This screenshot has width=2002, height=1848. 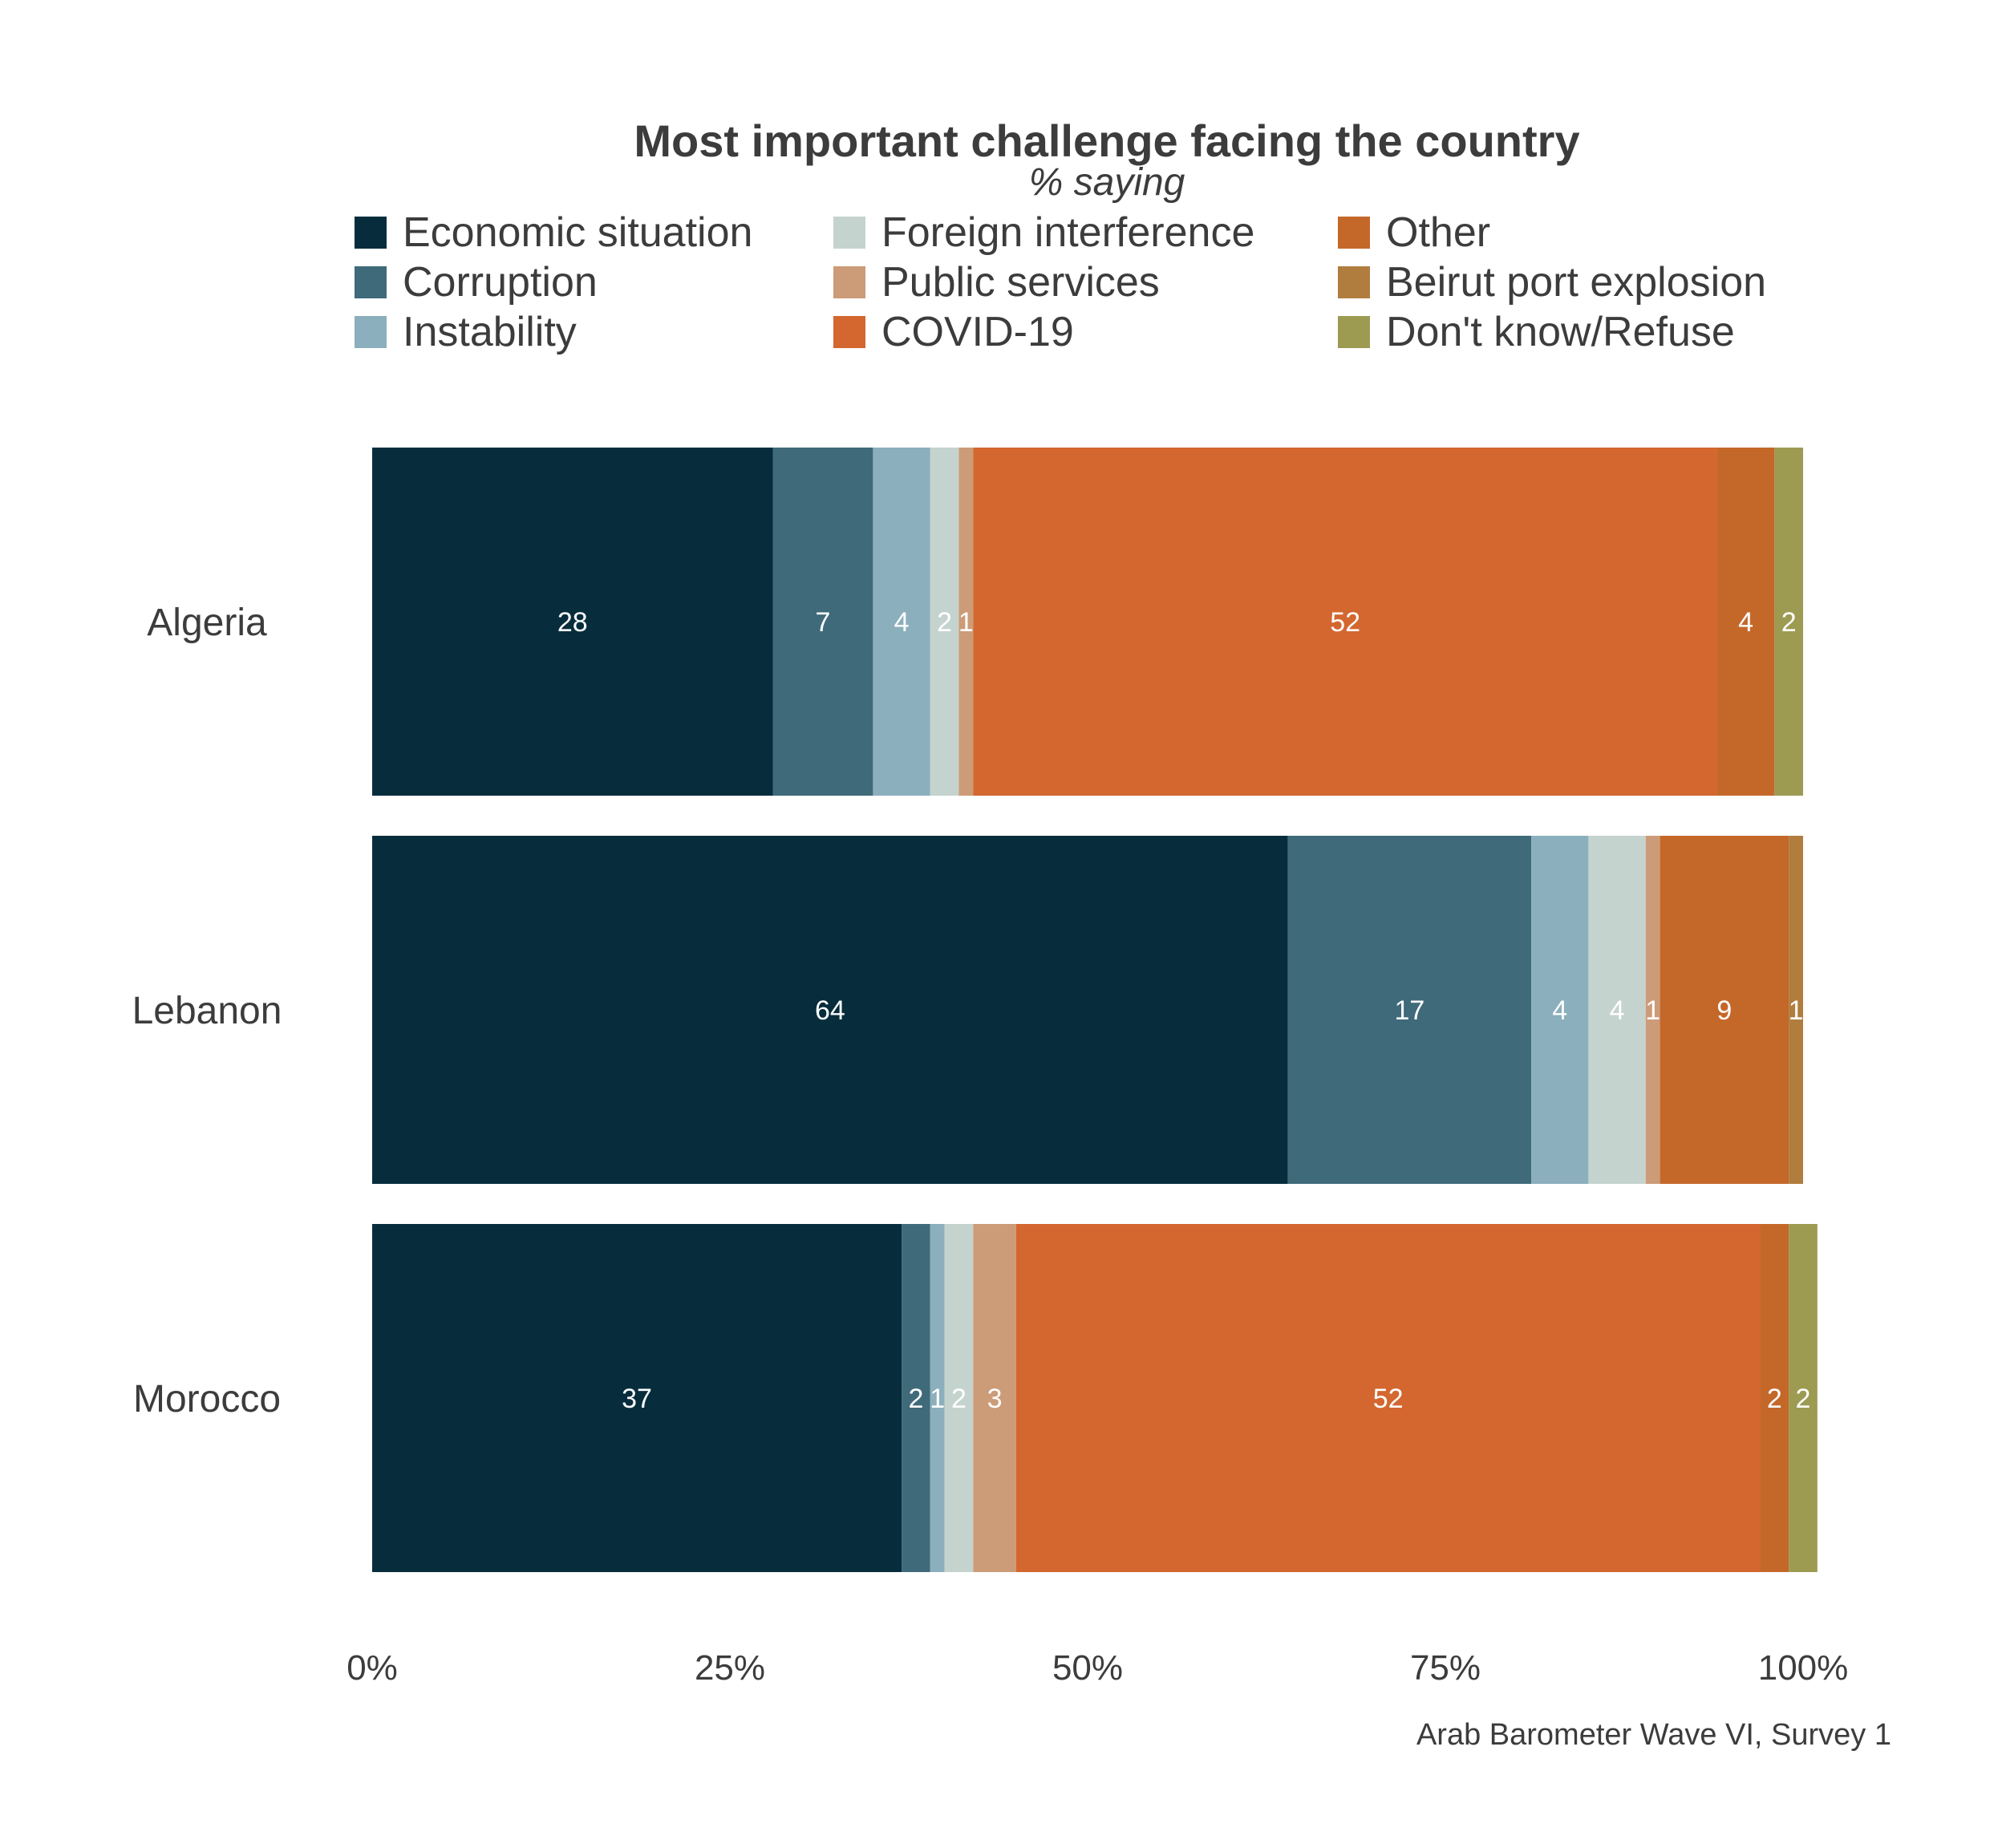 What do you see at coordinates (1804, 1668) in the screenshot?
I see `x-tick-label: 100%` at bounding box center [1804, 1668].